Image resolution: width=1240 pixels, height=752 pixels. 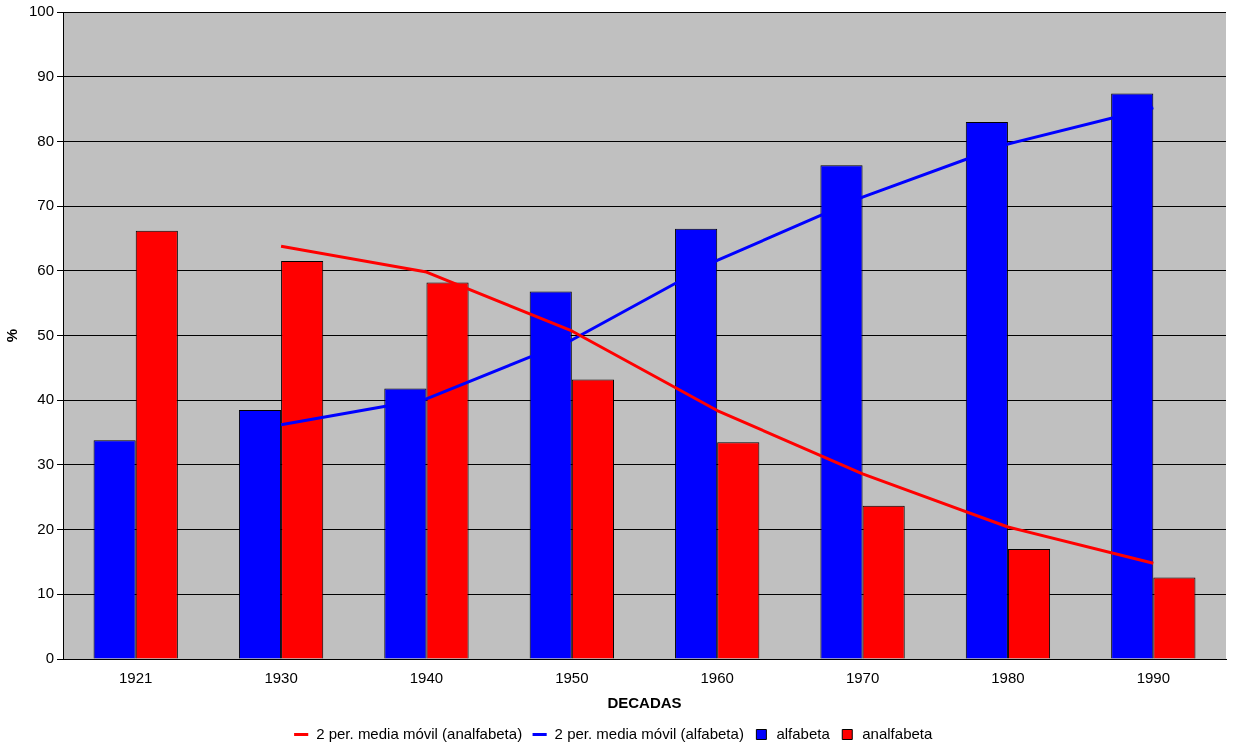 What do you see at coordinates (649, 733) in the screenshot?
I see `legend-label: 2 per. media móvil (alfabeta)` at bounding box center [649, 733].